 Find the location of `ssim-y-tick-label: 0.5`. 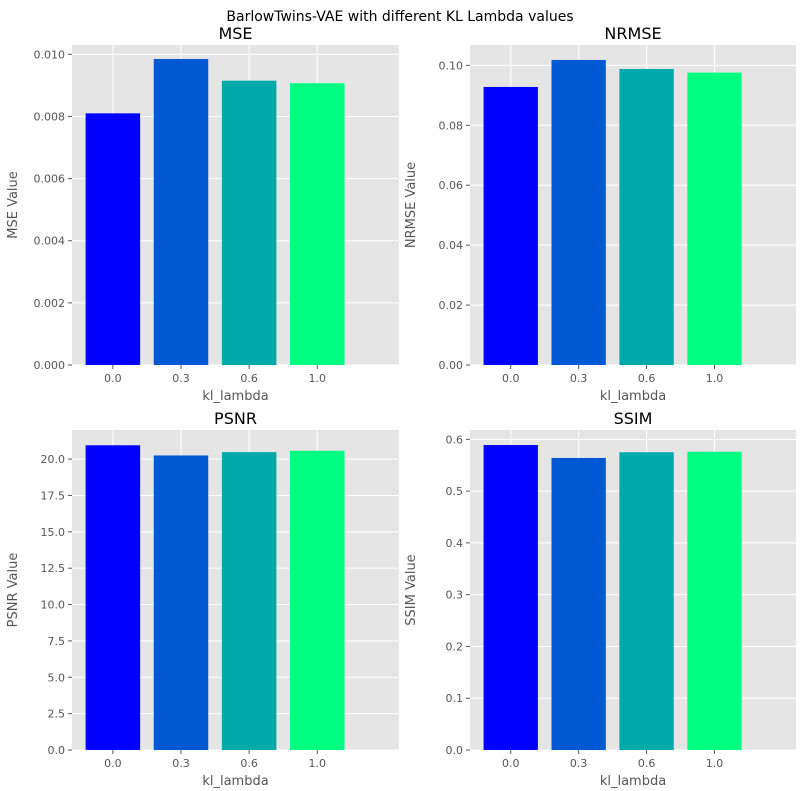

ssim-y-tick-label: 0.5 is located at coordinates (455, 491).